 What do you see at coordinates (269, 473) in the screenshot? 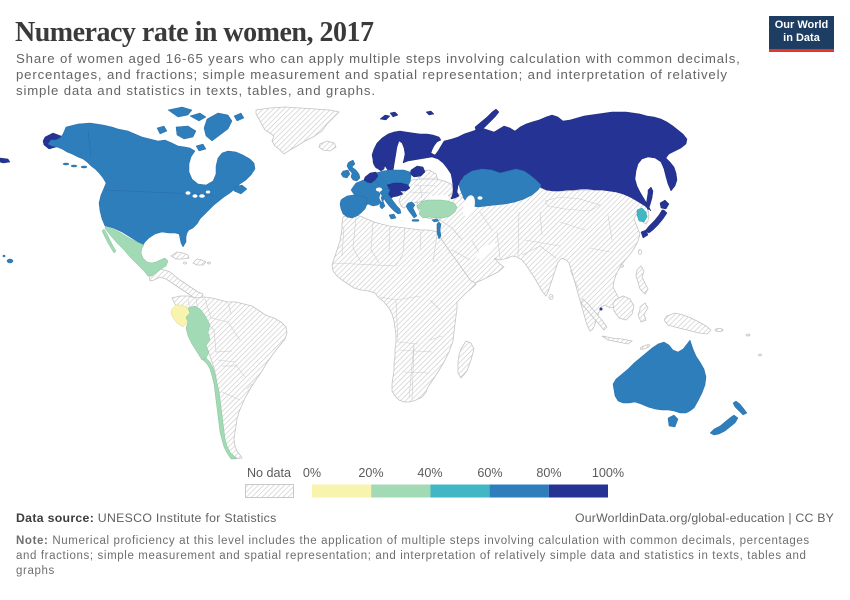
I see `svg-text: No data` at bounding box center [269, 473].